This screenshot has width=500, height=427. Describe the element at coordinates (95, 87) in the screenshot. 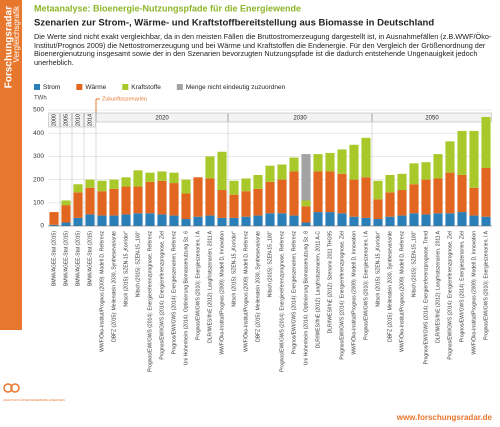

I see `legend-label: Wärme` at that location.